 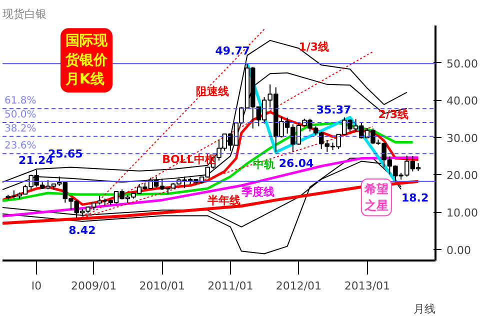 What do you see at coordinates (462, 175) in the screenshot?
I see `y-tick-label: 20.00` at bounding box center [462, 175].